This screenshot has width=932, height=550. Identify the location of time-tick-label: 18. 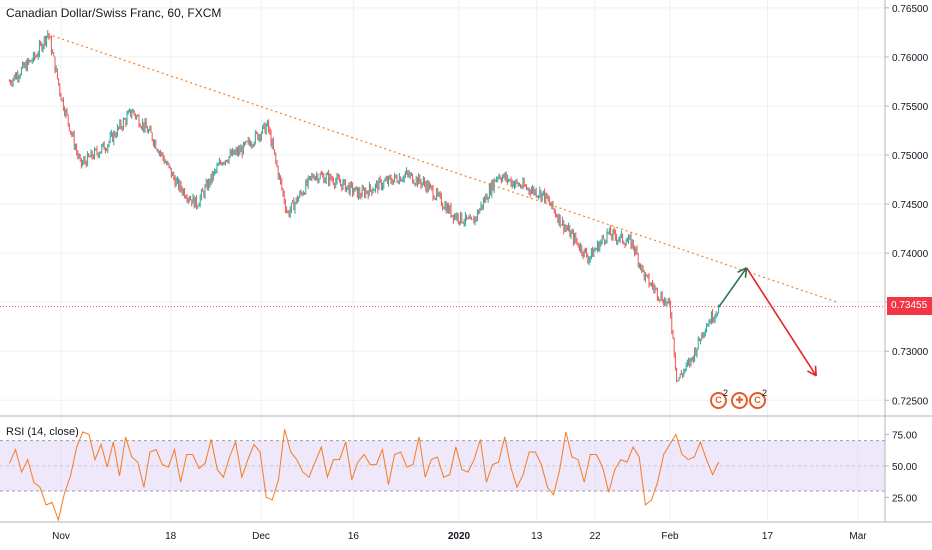
(171, 536).